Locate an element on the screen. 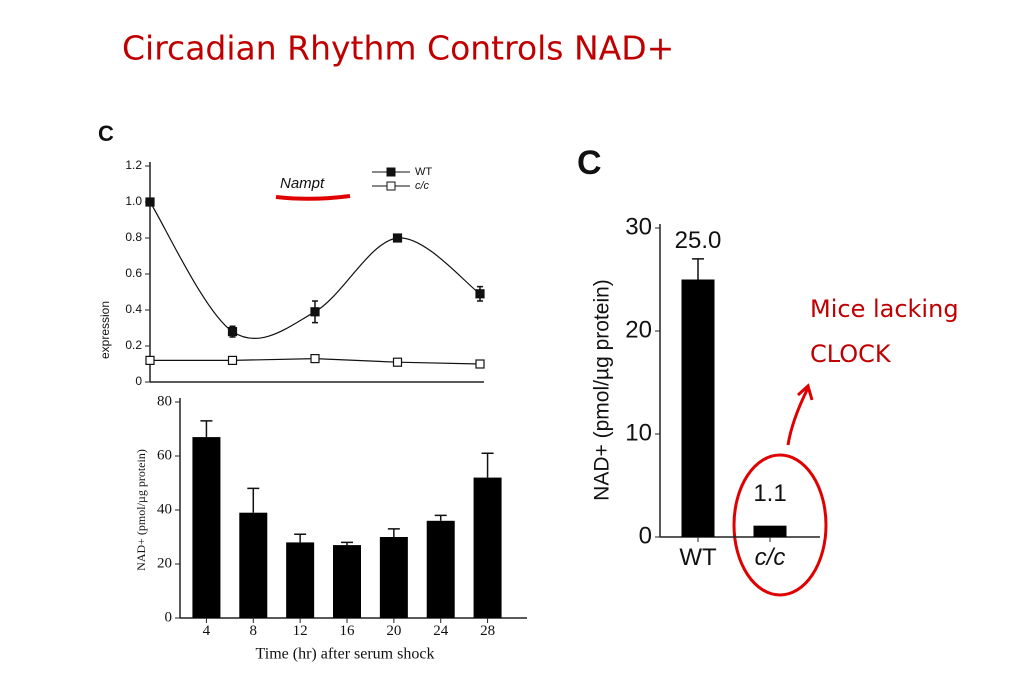  x-tick-label: 4 is located at coordinates (207, 631).